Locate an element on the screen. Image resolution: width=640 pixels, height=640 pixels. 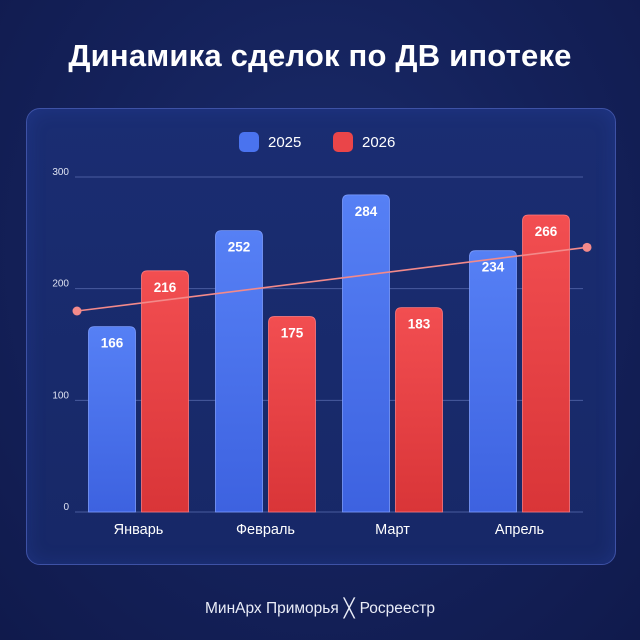
bar-value-label: 234 is located at coordinates (493, 267).